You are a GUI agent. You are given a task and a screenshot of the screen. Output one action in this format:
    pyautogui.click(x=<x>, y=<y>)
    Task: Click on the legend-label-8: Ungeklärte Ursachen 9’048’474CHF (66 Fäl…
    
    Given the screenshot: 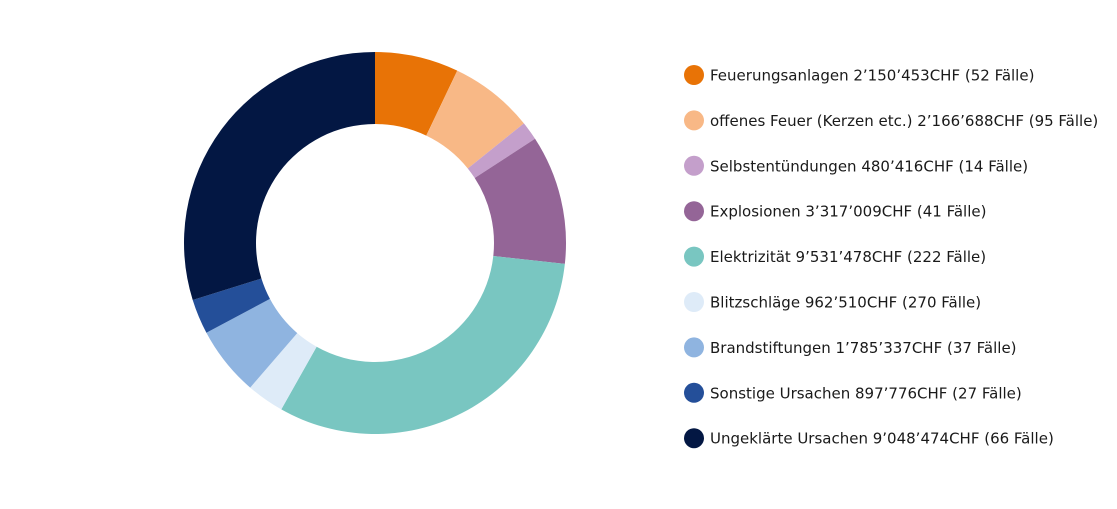 What is the action you would take?
    pyautogui.click(x=882, y=439)
    